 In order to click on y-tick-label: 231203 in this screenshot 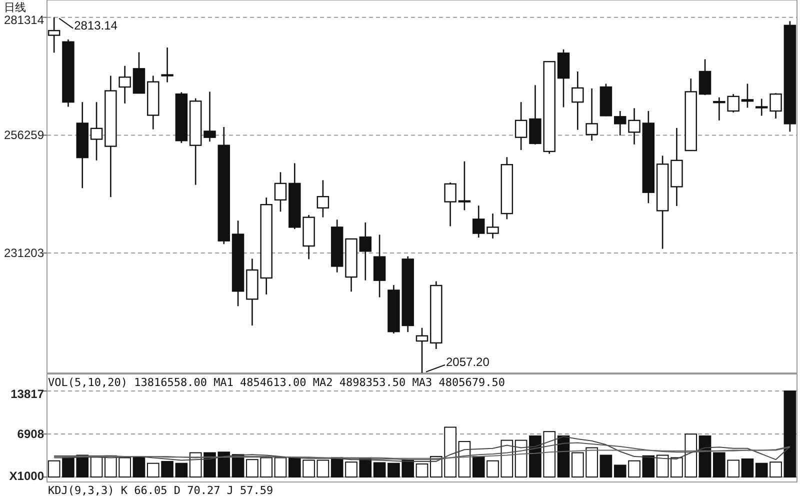, I will do `click(24, 253)`.